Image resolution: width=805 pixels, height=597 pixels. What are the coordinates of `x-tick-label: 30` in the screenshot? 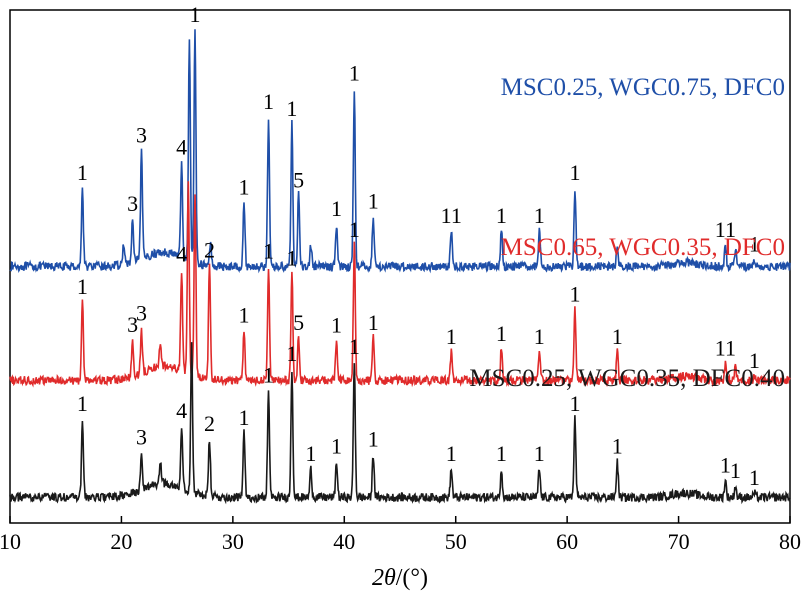 It's located at (233, 541).